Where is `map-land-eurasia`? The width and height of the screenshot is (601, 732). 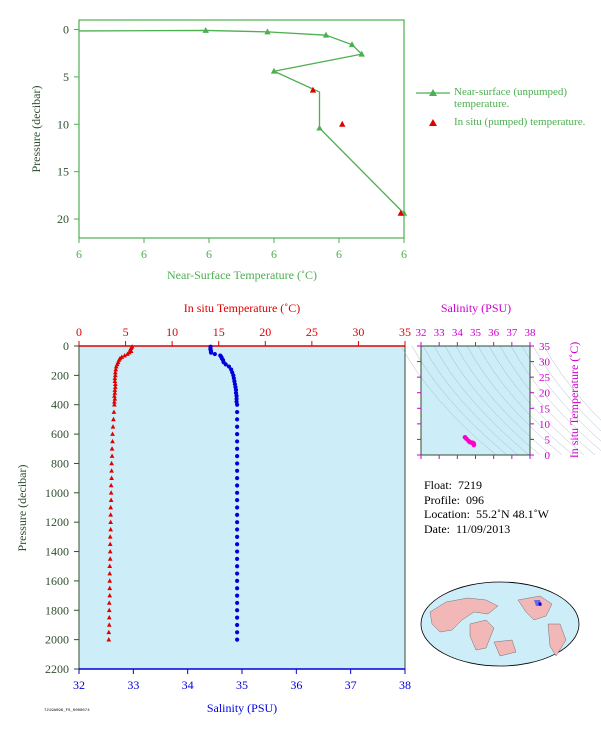 map-land-eurasia is located at coordinates (464, 615).